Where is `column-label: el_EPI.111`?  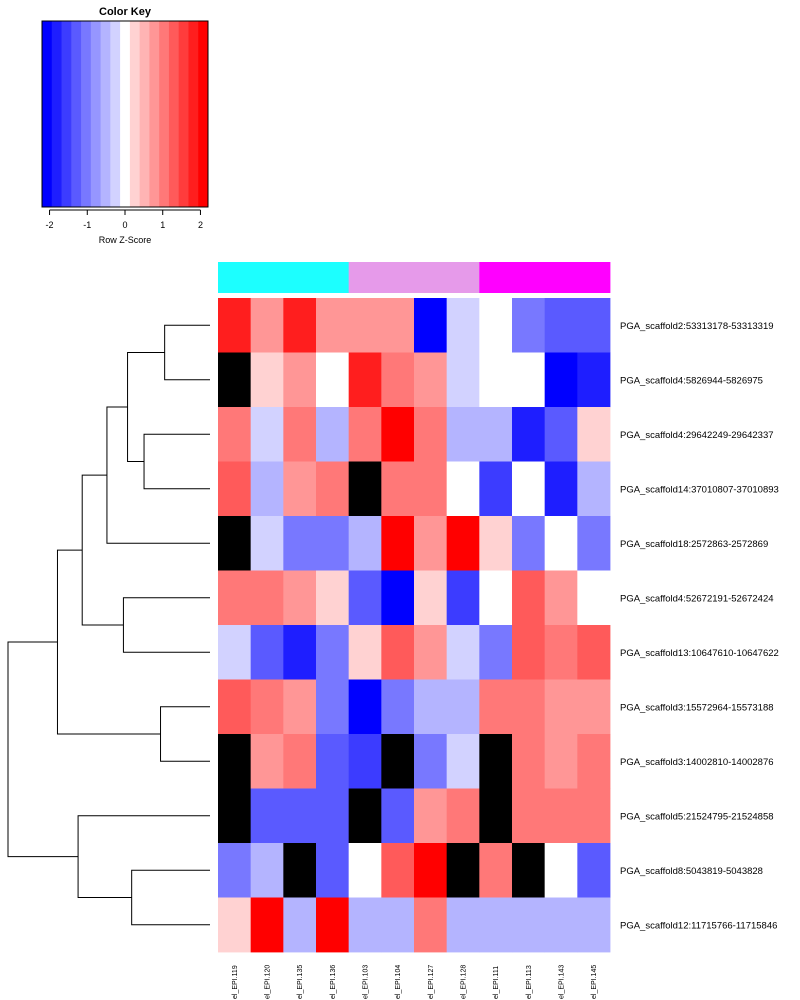 column-label: el_EPI.111 is located at coordinates (496, 982).